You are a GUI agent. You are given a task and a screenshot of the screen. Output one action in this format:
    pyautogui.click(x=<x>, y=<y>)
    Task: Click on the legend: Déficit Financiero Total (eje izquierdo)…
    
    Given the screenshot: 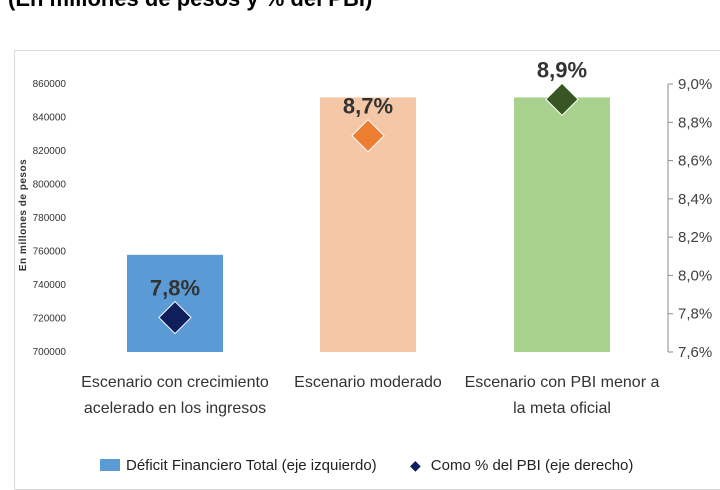 What is the action you would take?
    pyautogui.click(x=360, y=465)
    